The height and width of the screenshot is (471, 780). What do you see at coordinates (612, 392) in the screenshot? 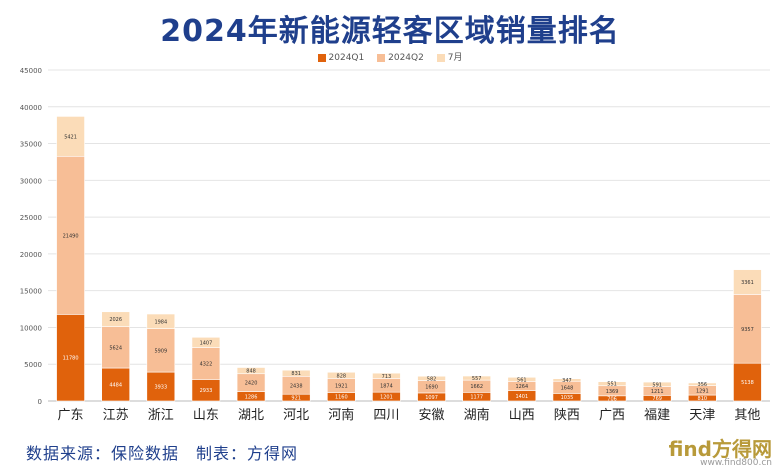
I see `data-label: 1369` at bounding box center [612, 392].